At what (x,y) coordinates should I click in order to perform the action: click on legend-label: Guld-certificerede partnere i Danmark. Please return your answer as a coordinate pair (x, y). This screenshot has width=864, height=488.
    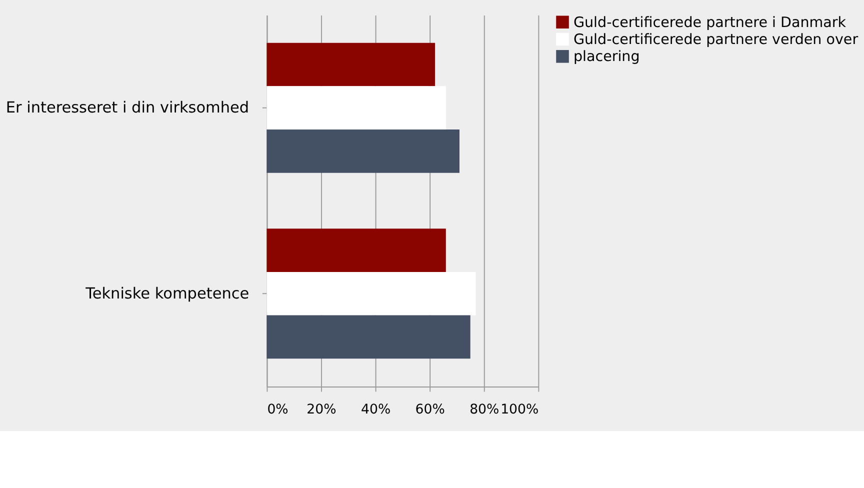
    Looking at the image, I should click on (710, 22).